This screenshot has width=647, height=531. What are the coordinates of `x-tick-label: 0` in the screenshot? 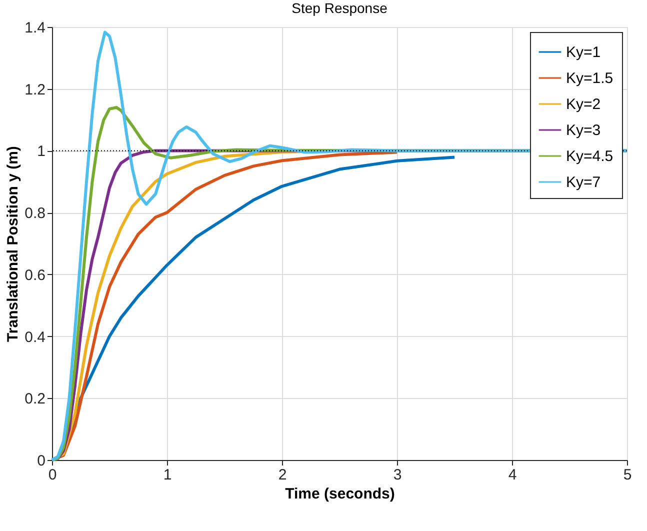 It's located at (52, 475).